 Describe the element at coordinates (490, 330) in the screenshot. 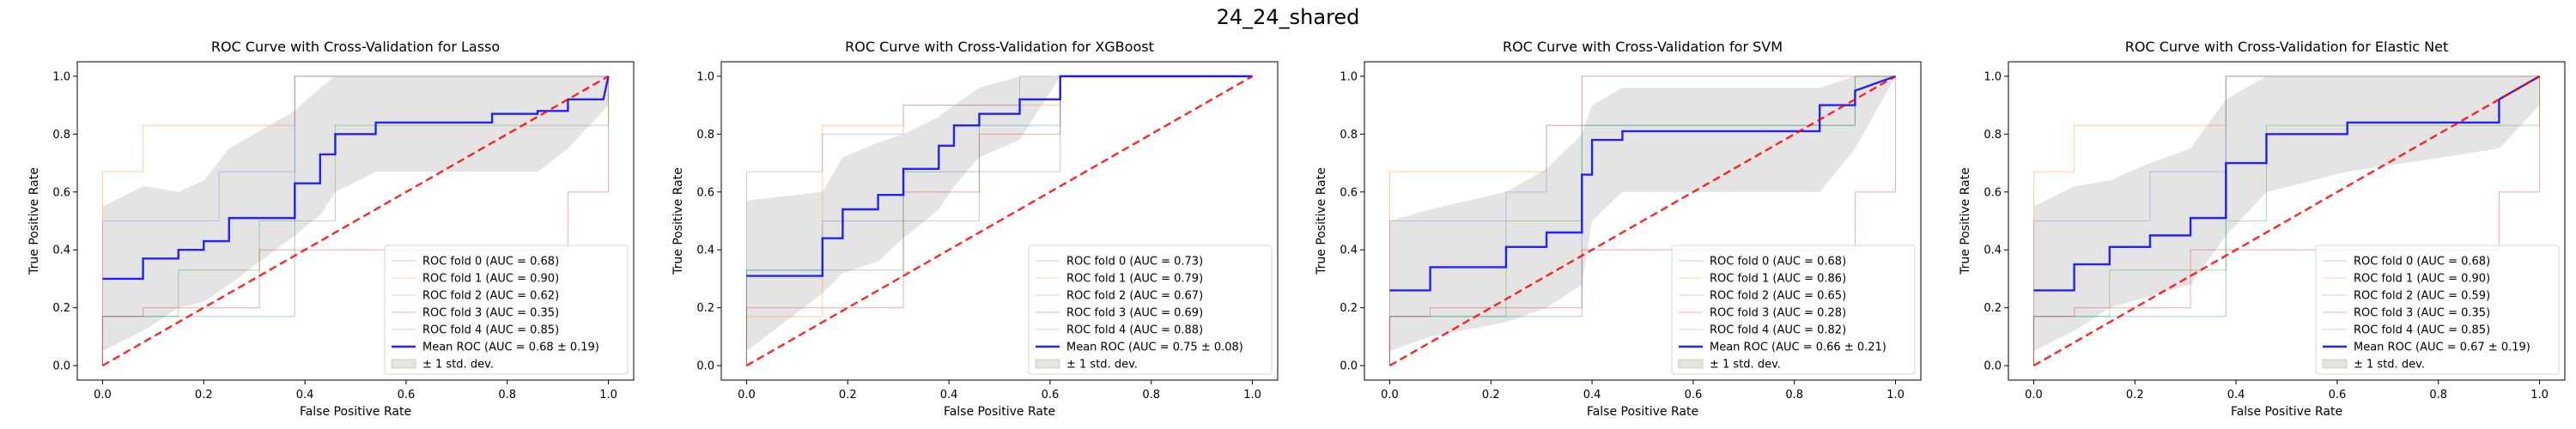

I see `legend-entry-label: ROC fold 4 (AUC = 0.85)` at that location.